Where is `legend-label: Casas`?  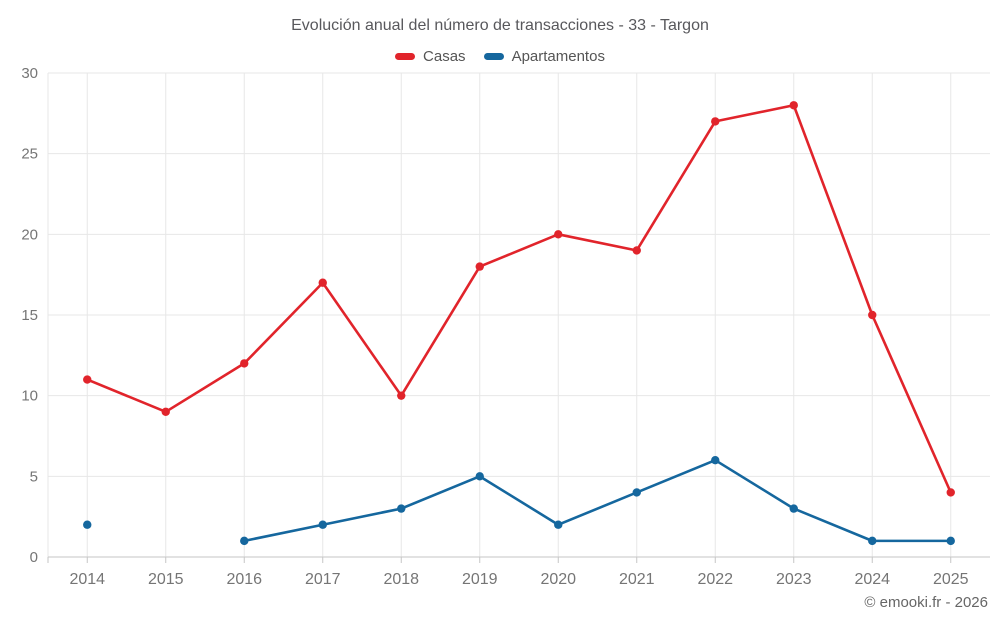 legend-label: Casas is located at coordinates (444, 56).